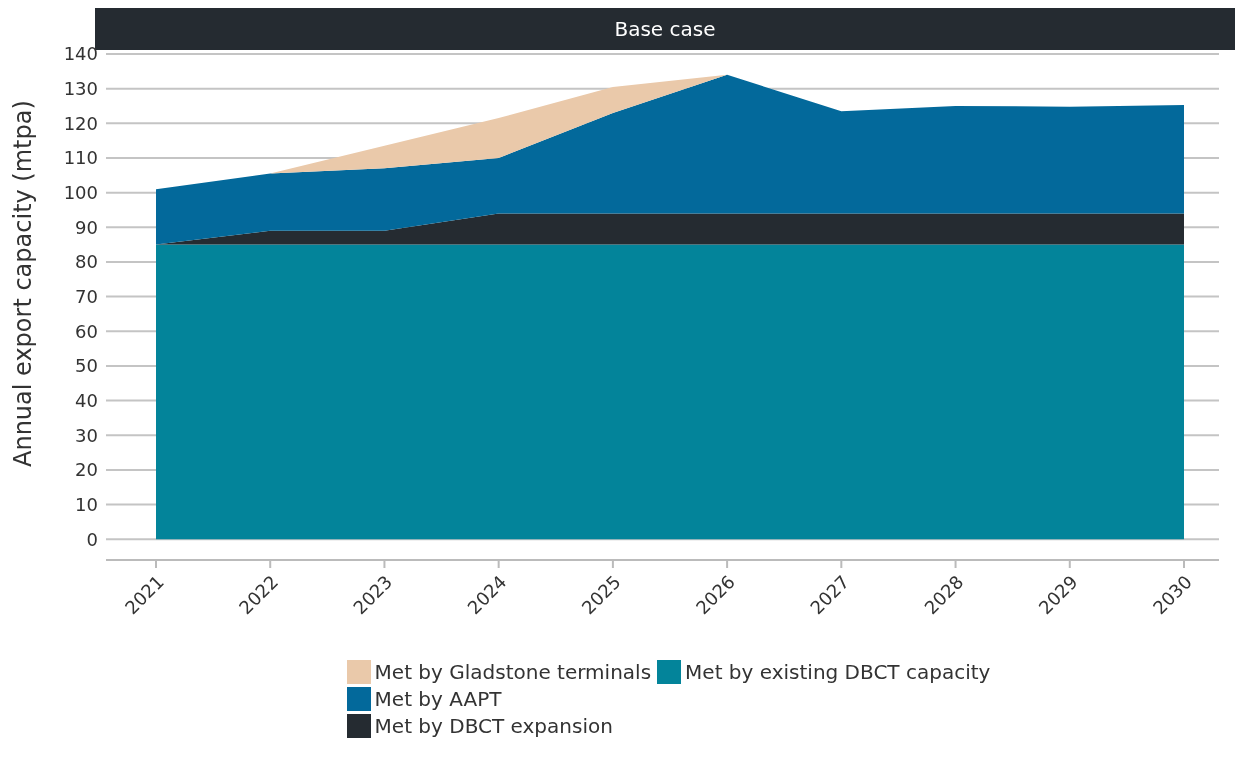 The width and height of the screenshot is (1237, 771). What do you see at coordinates (80, 193) in the screenshot?
I see `y-tick-label: 100` at bounding box center [80, 193].